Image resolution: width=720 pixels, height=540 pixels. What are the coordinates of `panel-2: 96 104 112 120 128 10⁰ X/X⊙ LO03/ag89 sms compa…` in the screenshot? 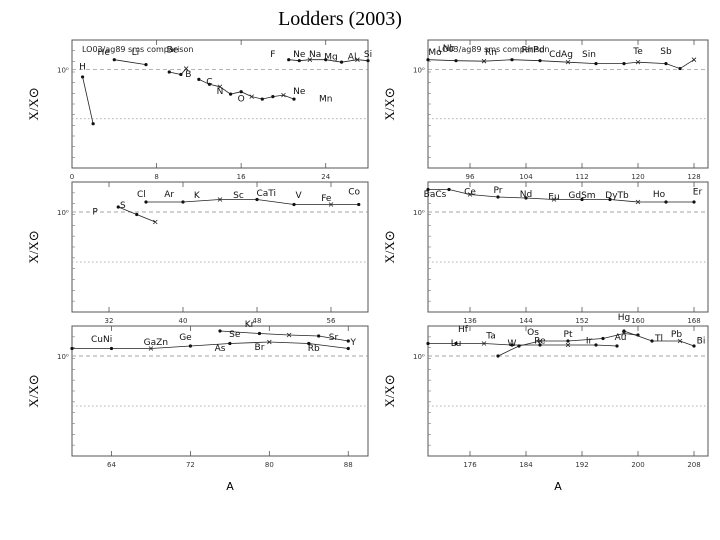 It's located at (545, 110).